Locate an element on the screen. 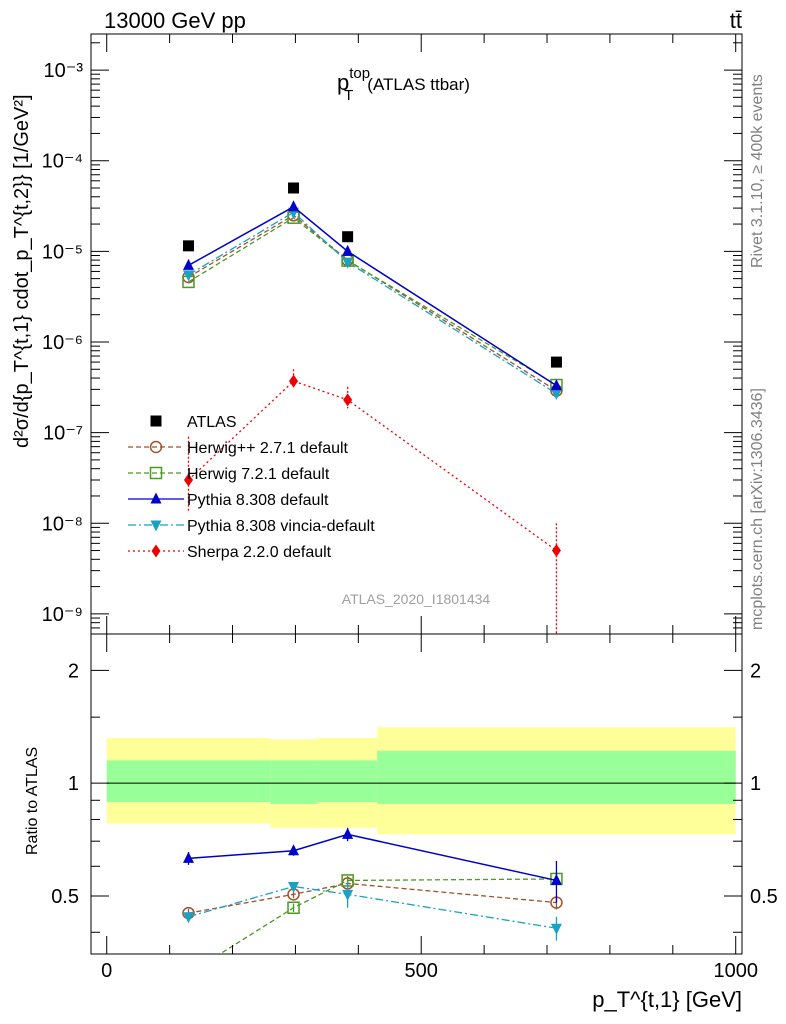 This screenshot has height=1024, width=786. legend-entry: Pythia 8.308 vincia-default is located at coordinates (251, 526).